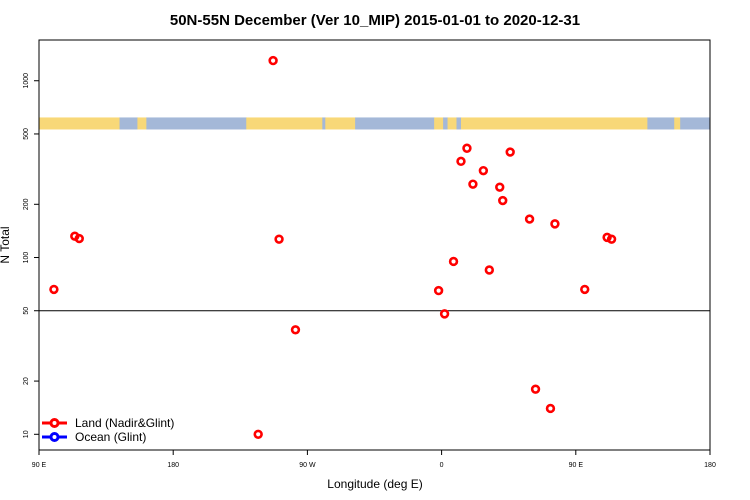  Describe the element at coordinates (26, 311) in the screenshot. I see `y-tick-label-2: 50` at that location.